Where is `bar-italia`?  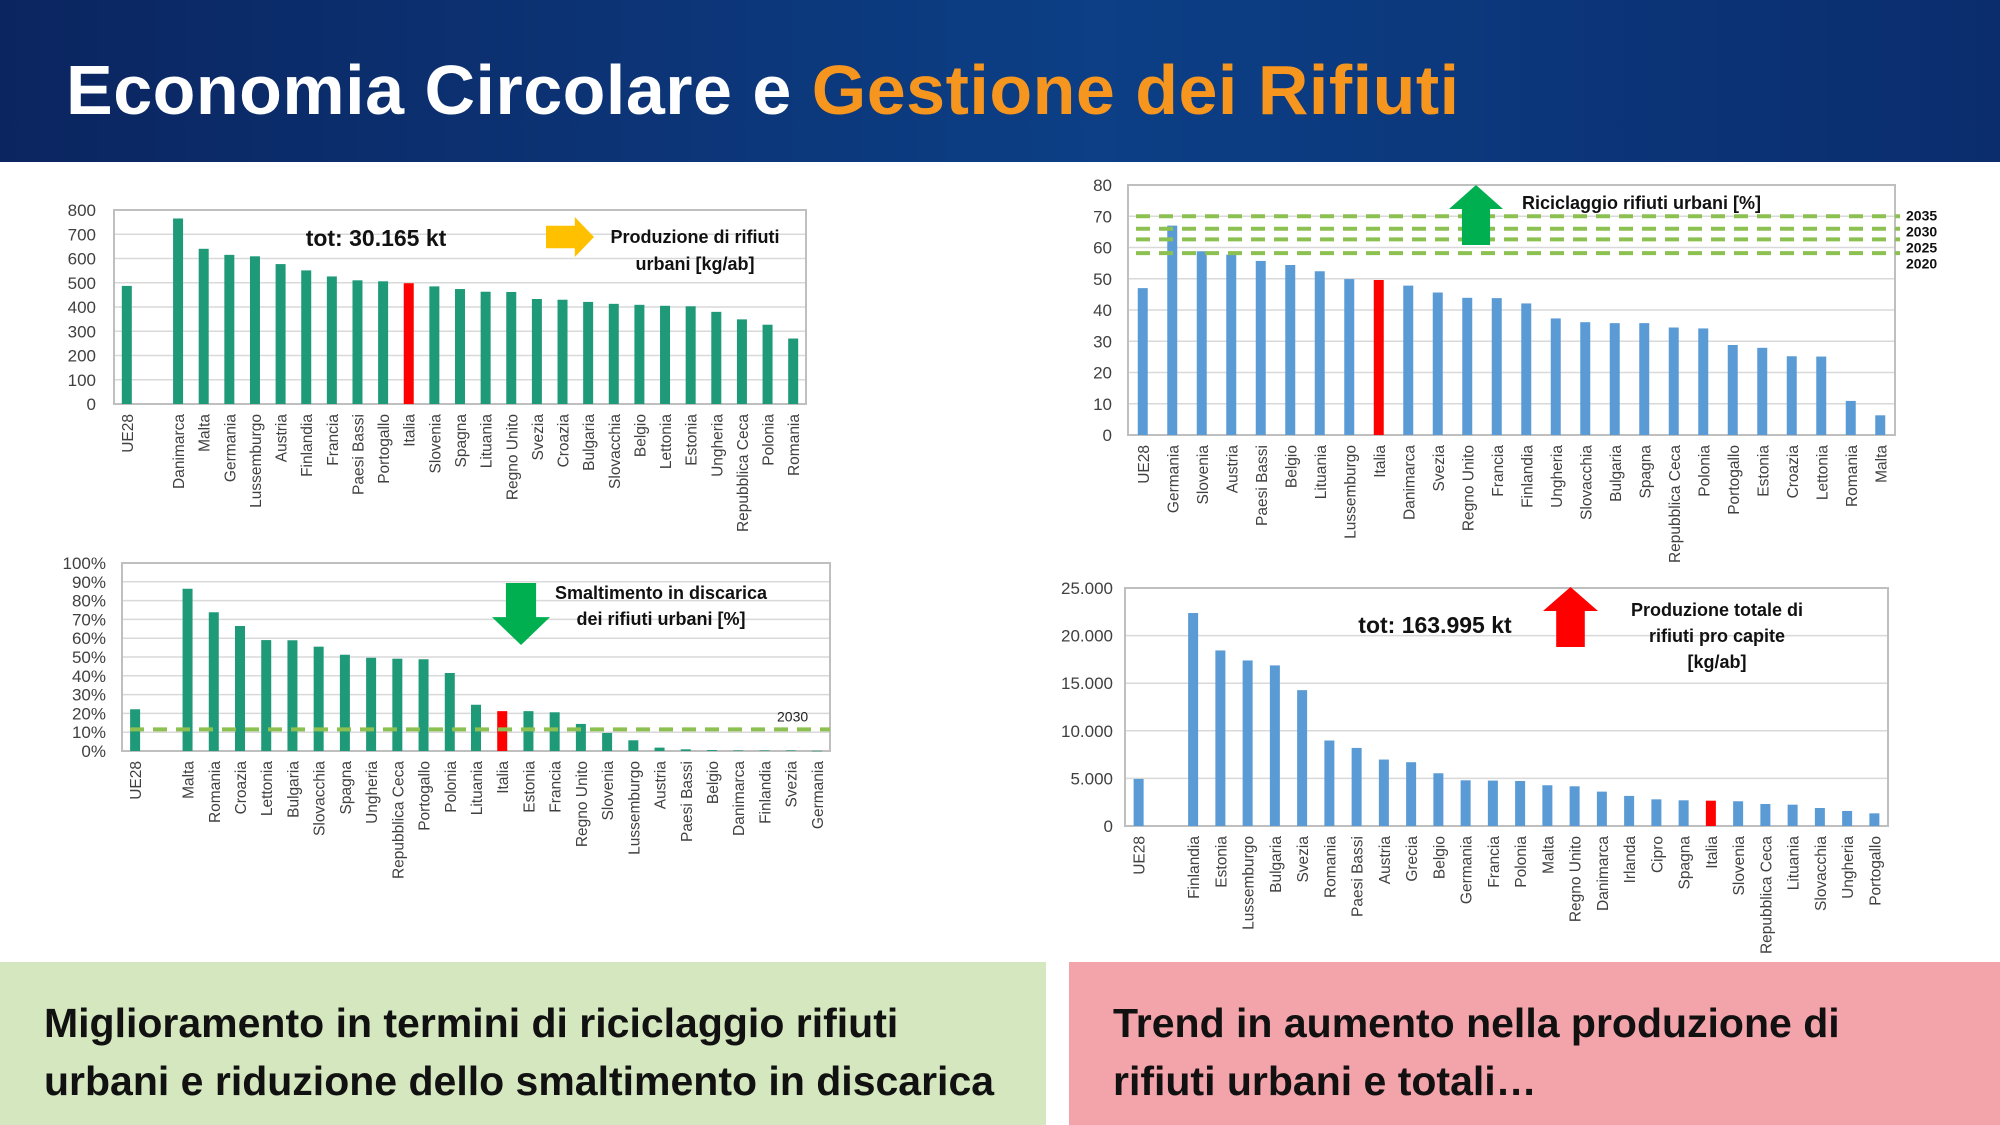 bar-italia is located at coordinates (408, 343).